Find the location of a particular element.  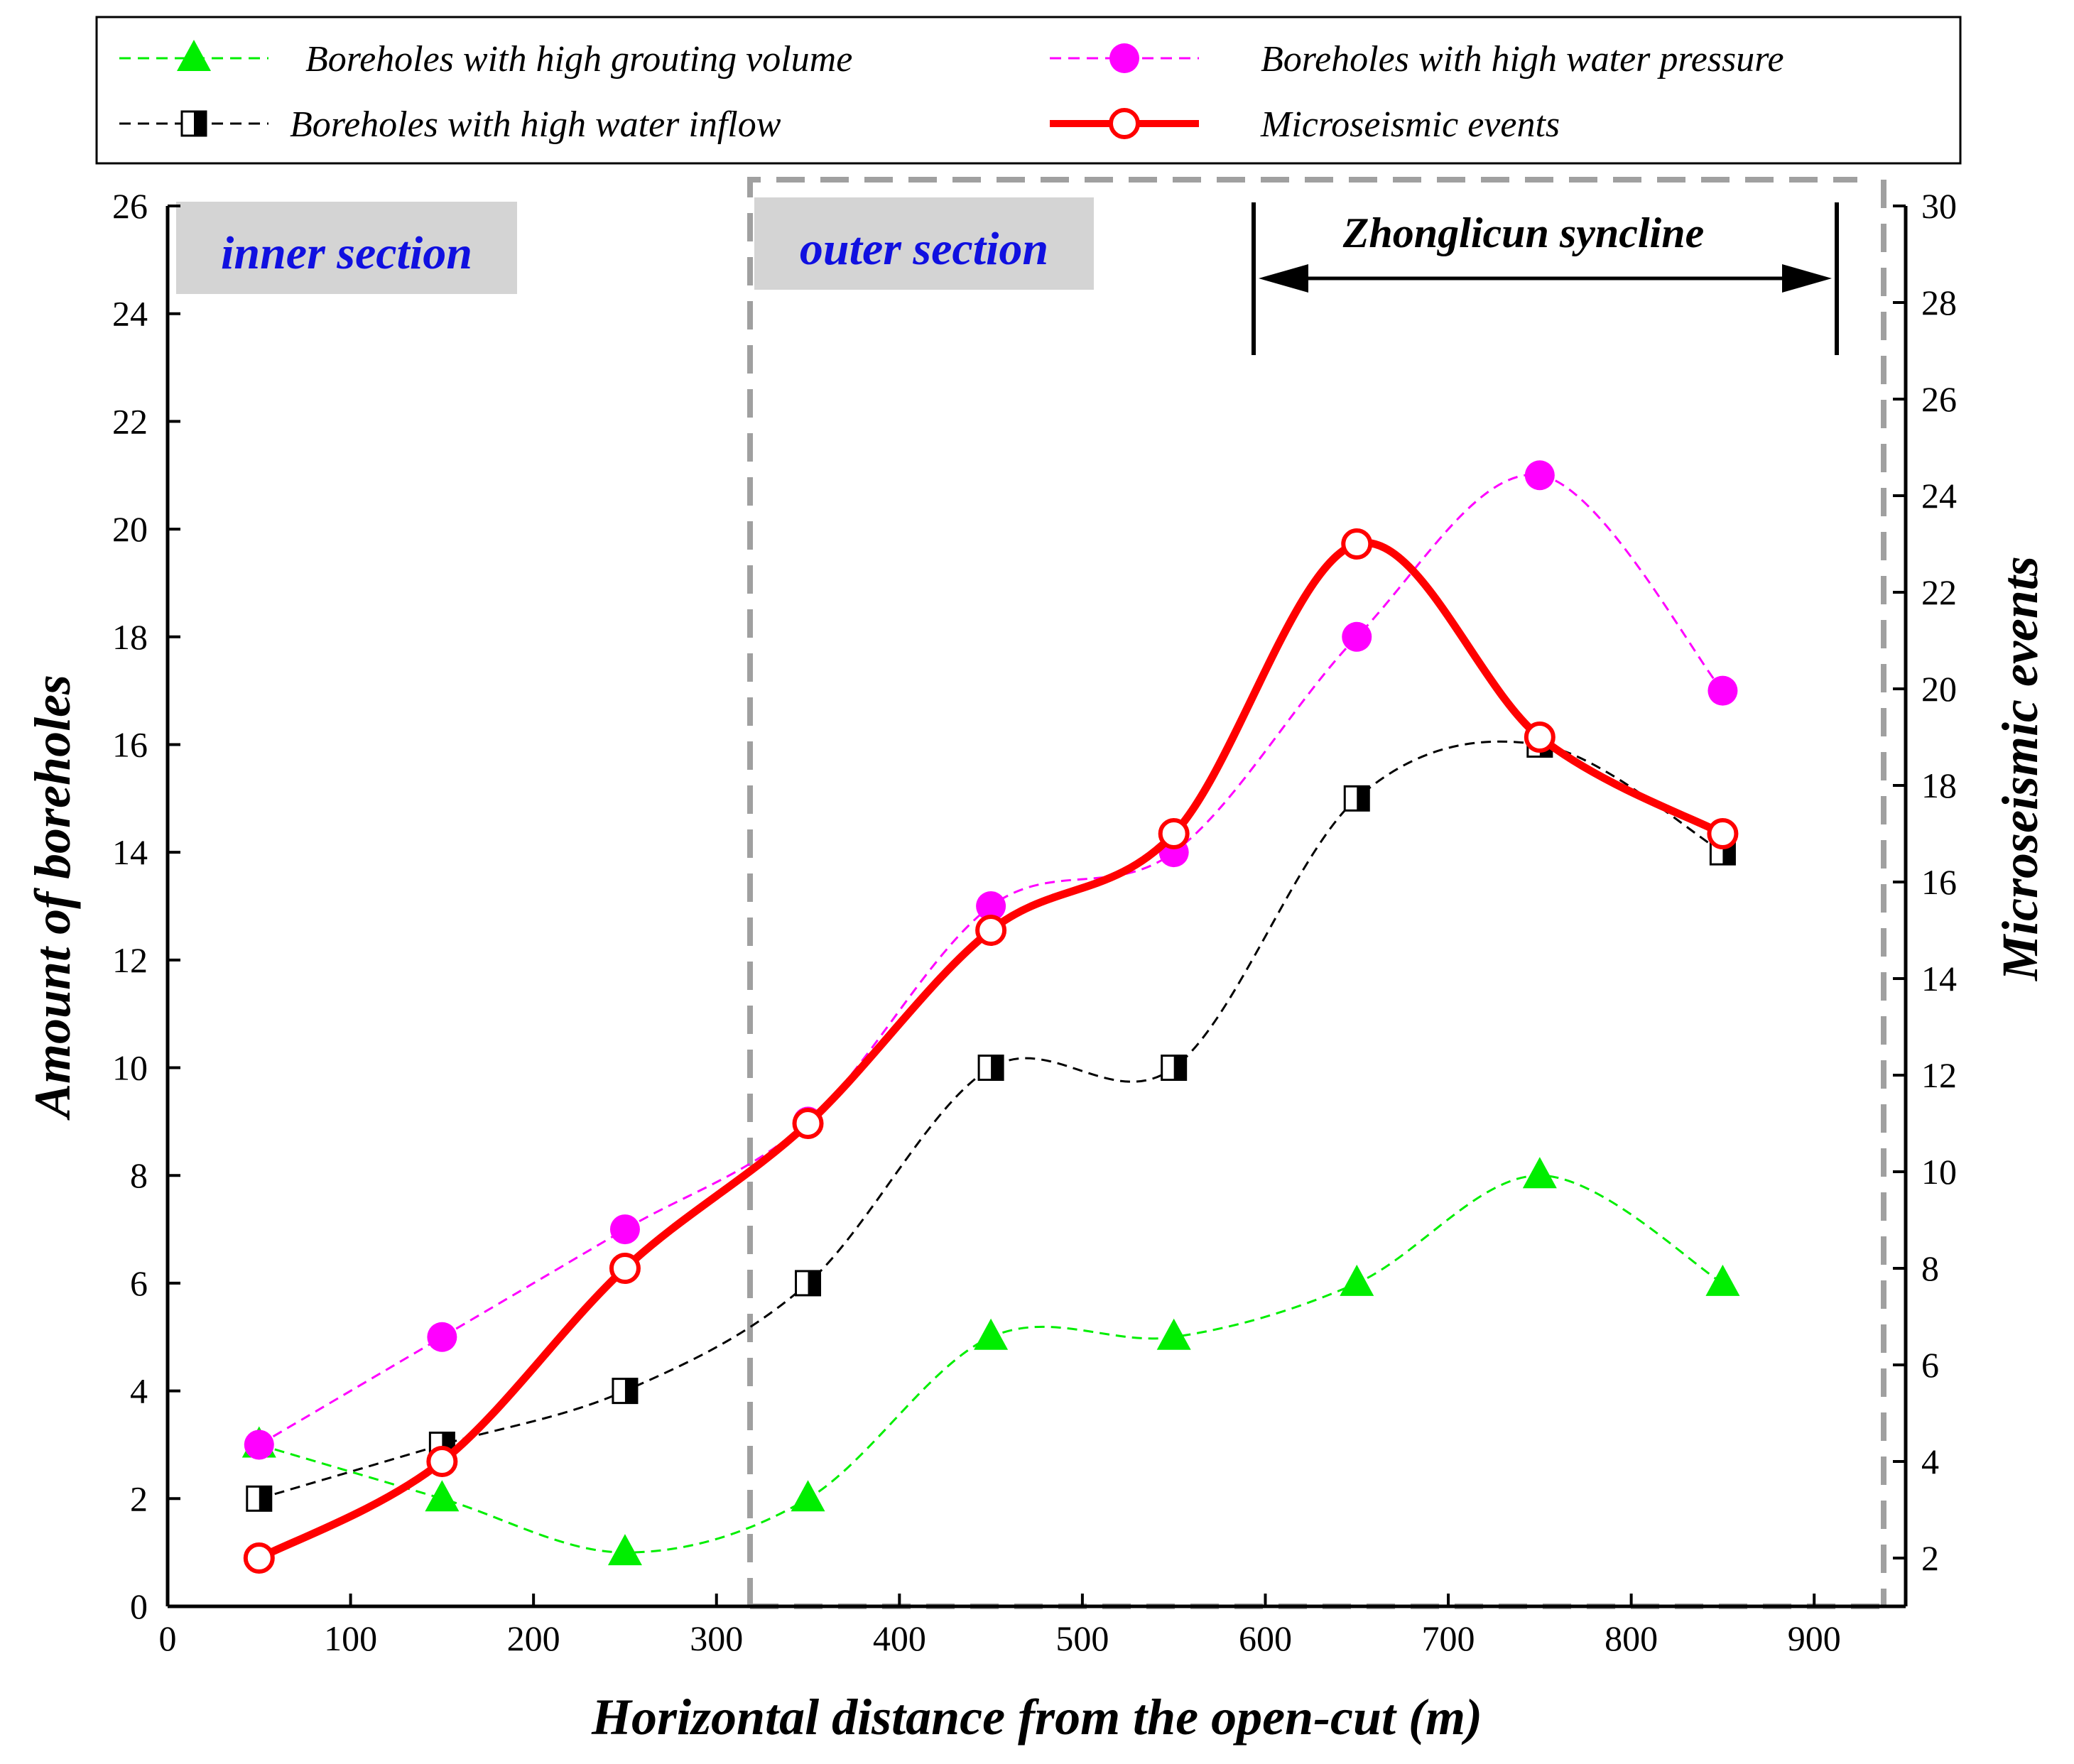

y2-tick-label: 14 is located at coordinates (1939, 978).